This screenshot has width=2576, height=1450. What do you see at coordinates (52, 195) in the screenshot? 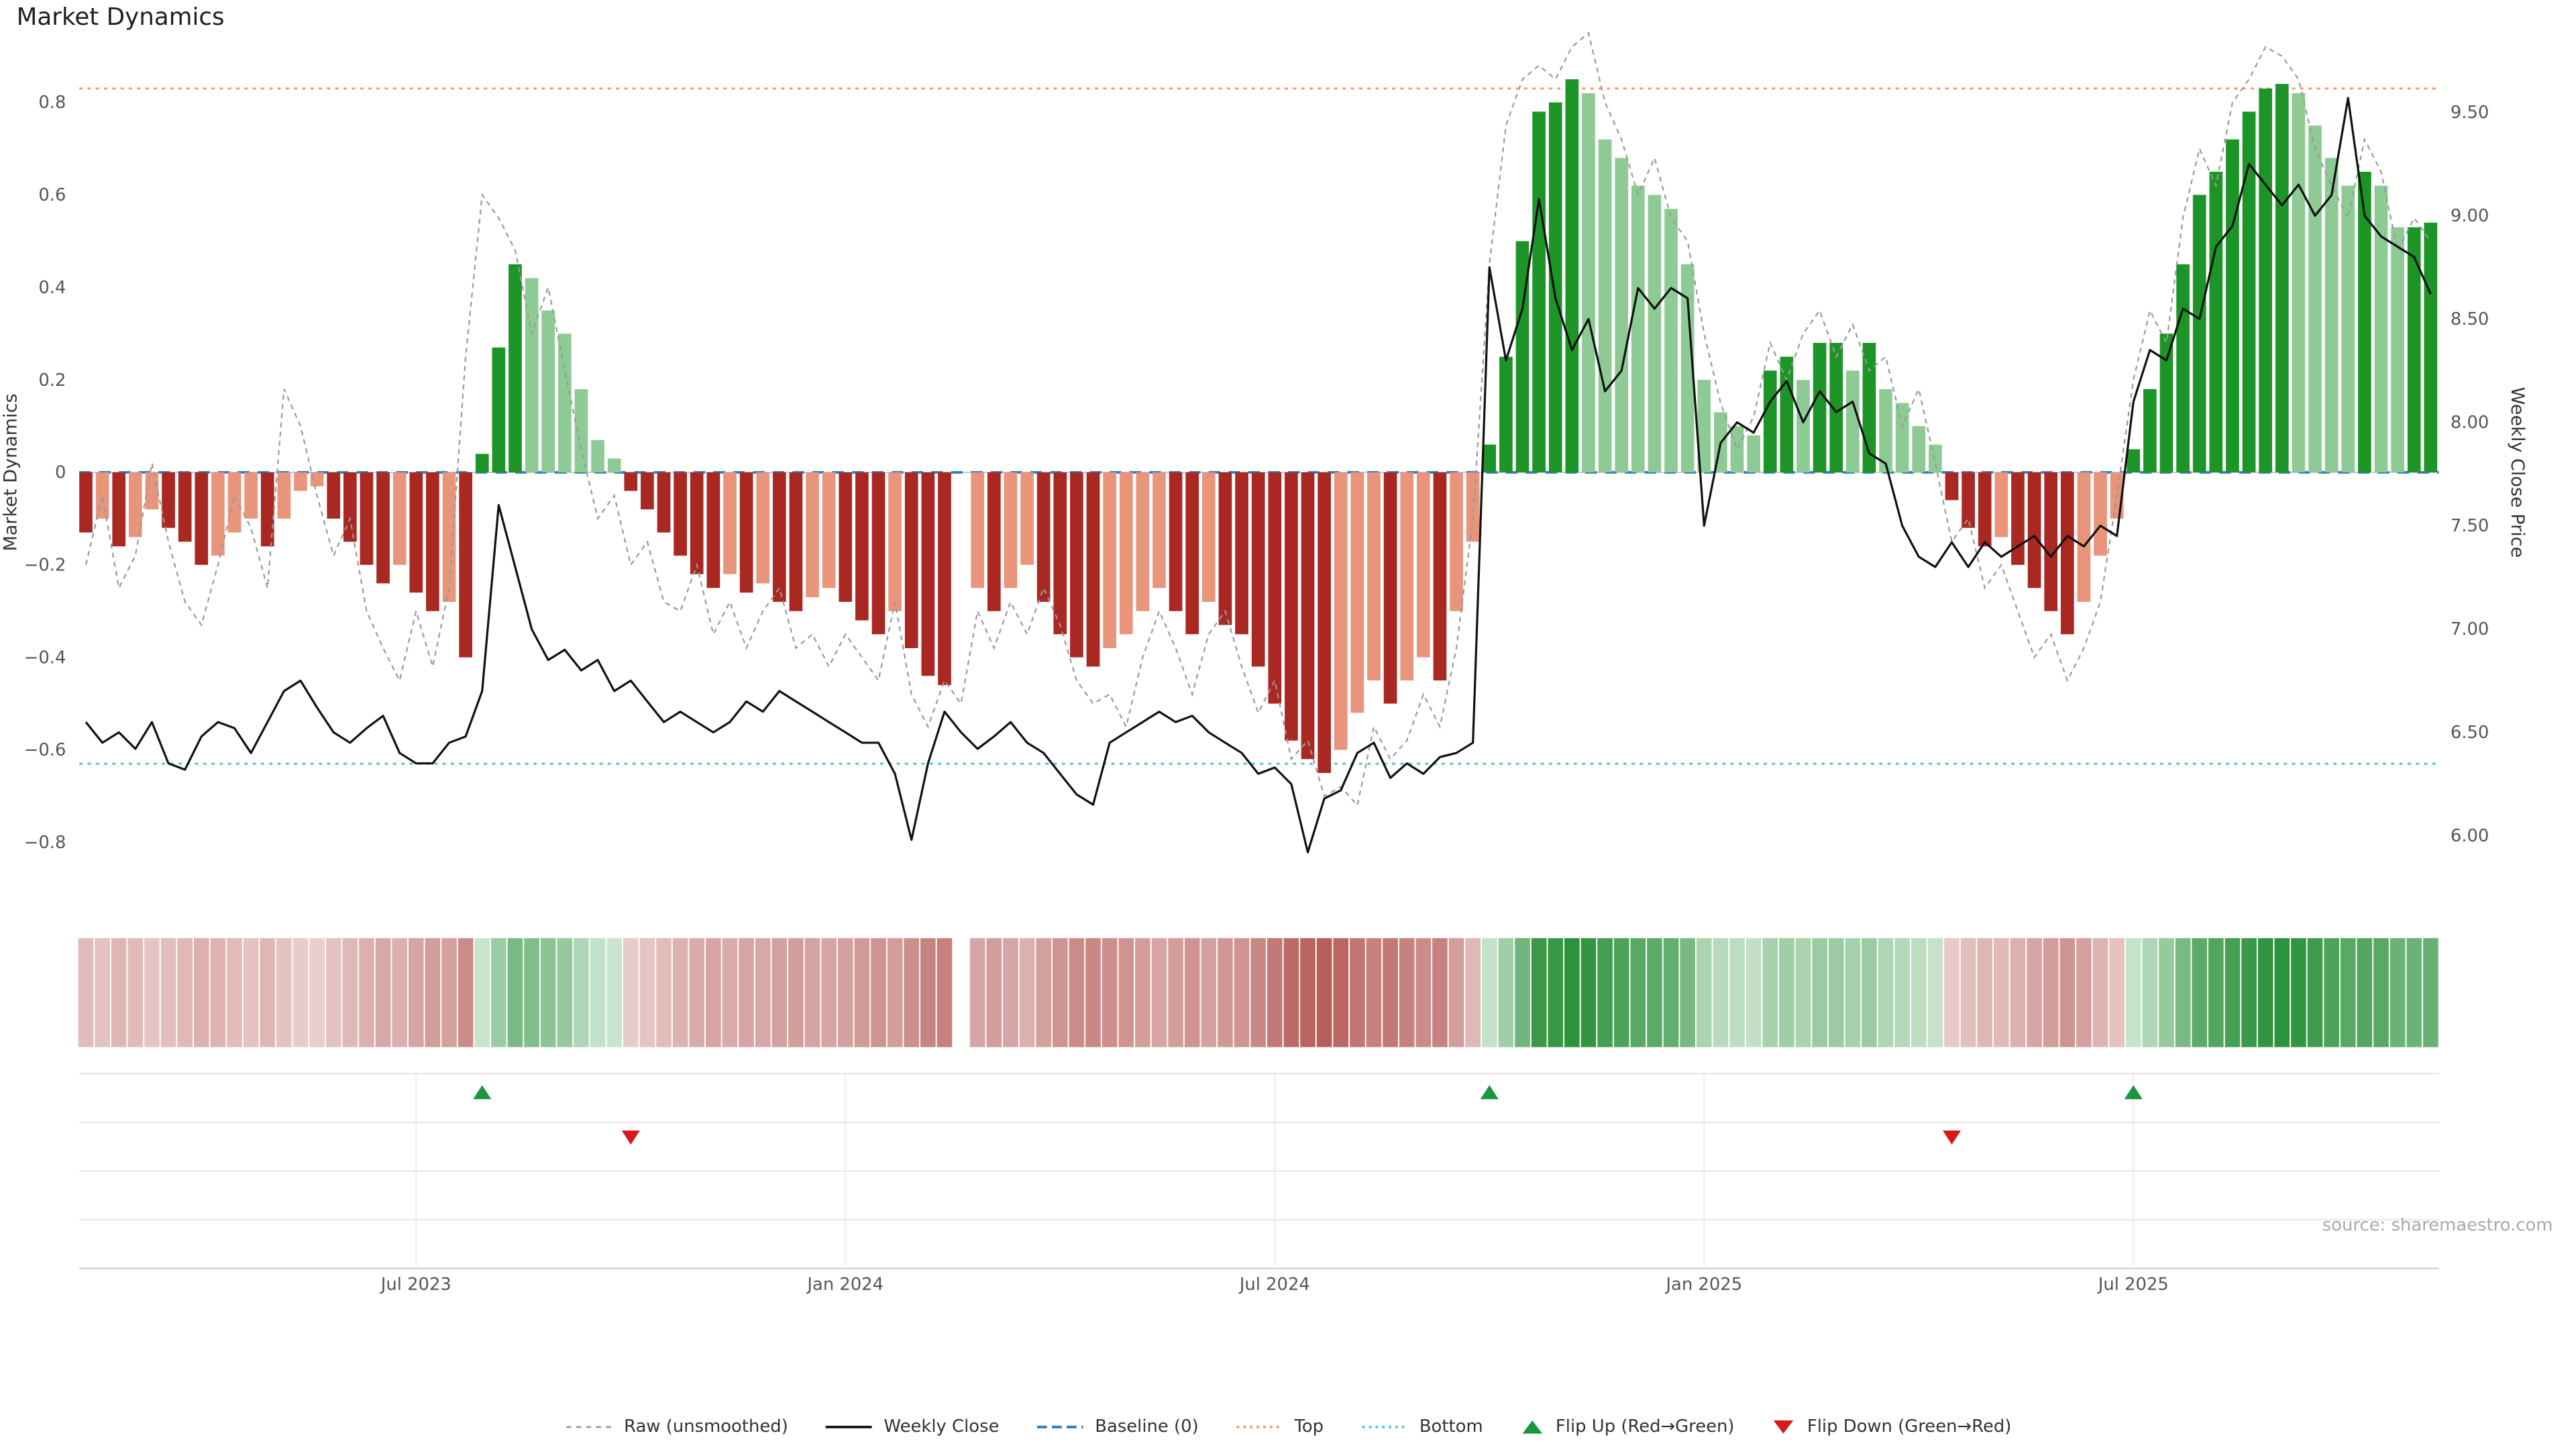
I see `y-left-tick-label: 0.6` at bounding box center [52, 195].